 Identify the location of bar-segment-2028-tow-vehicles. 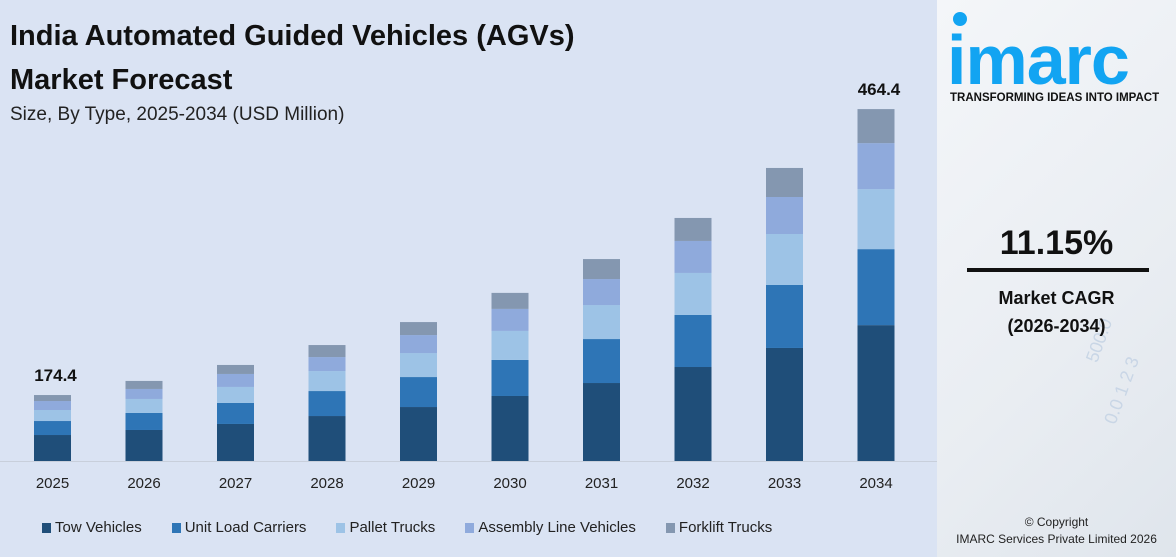
(327, 438).